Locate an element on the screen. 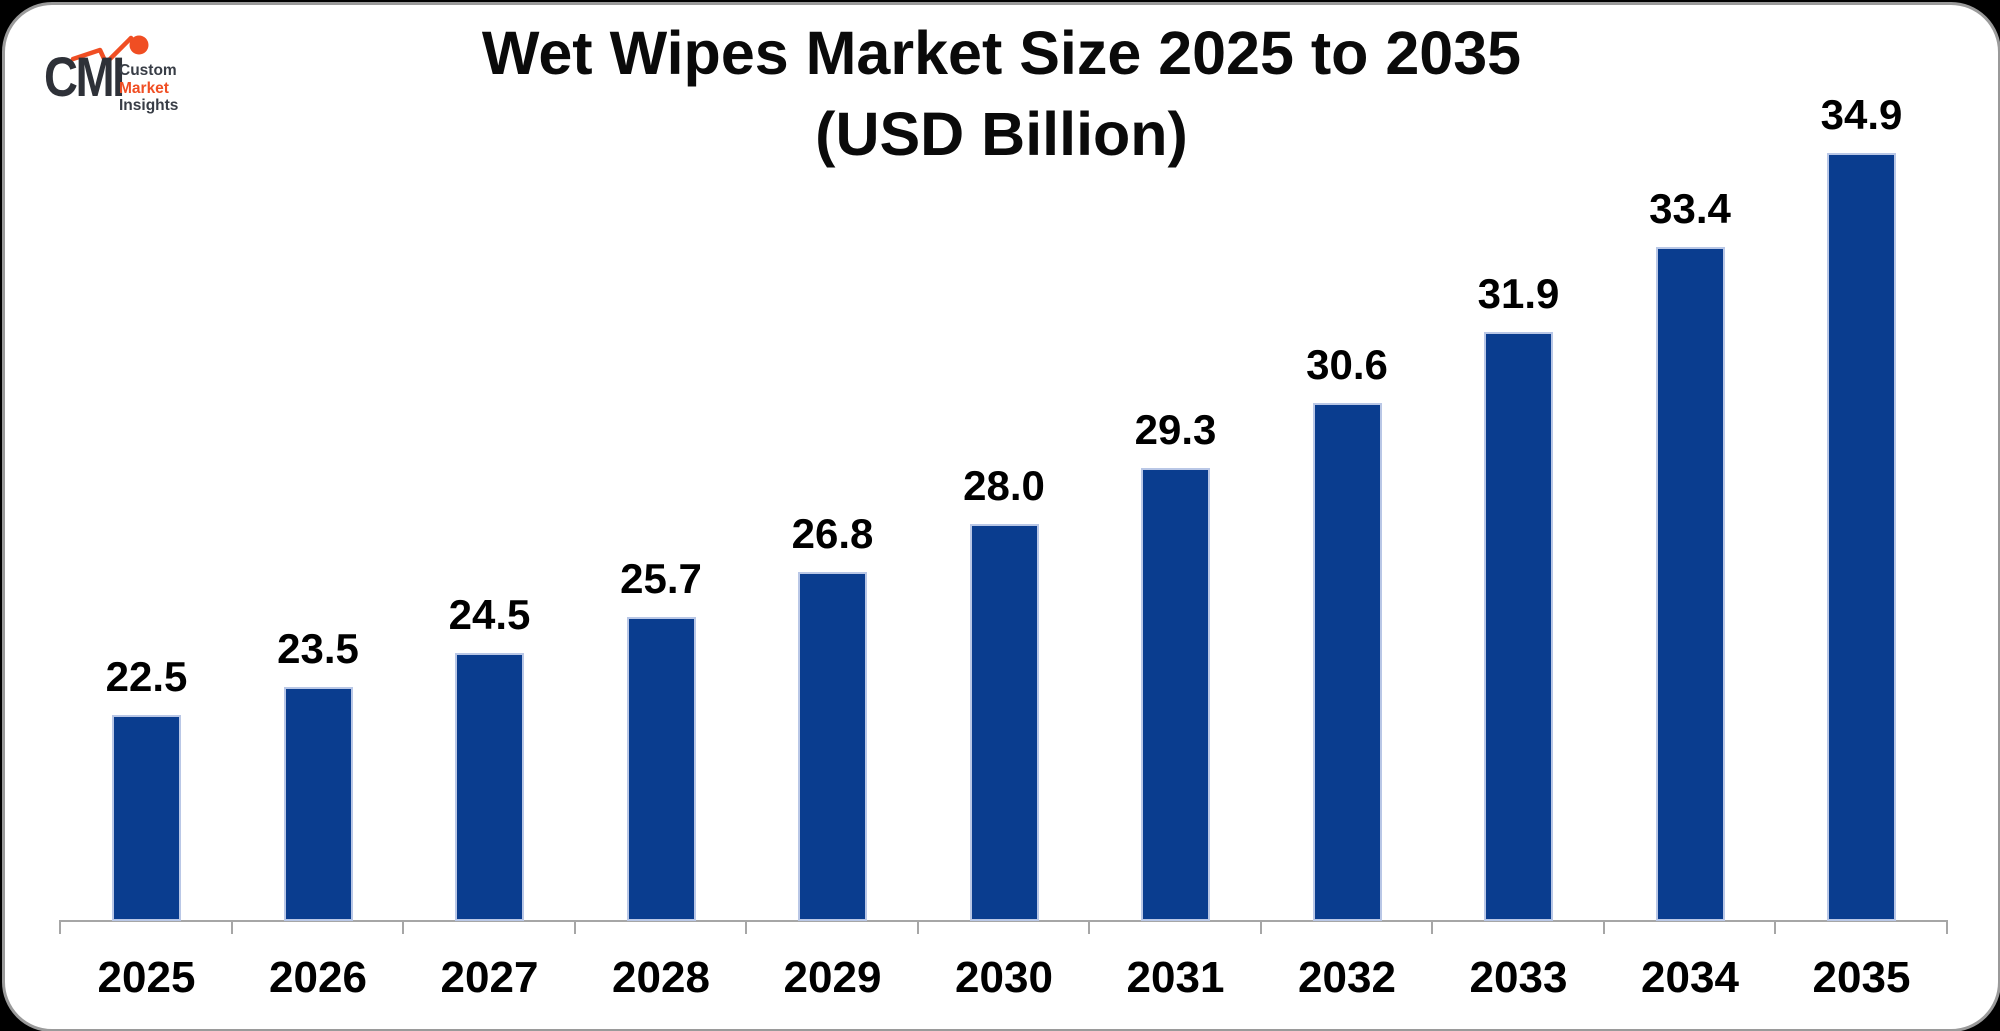 Image resolution: width=2000 pixels, height=1031 pixels. value-label-2026: 23.5 is located at coordinates (318, 648).